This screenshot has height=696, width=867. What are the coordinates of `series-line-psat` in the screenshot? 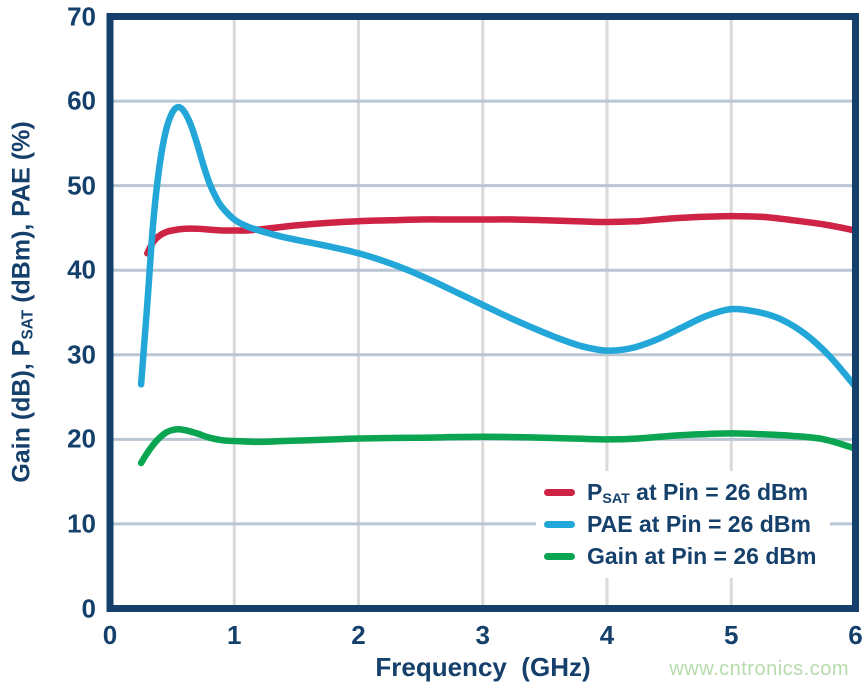 It's located at (501, 234).